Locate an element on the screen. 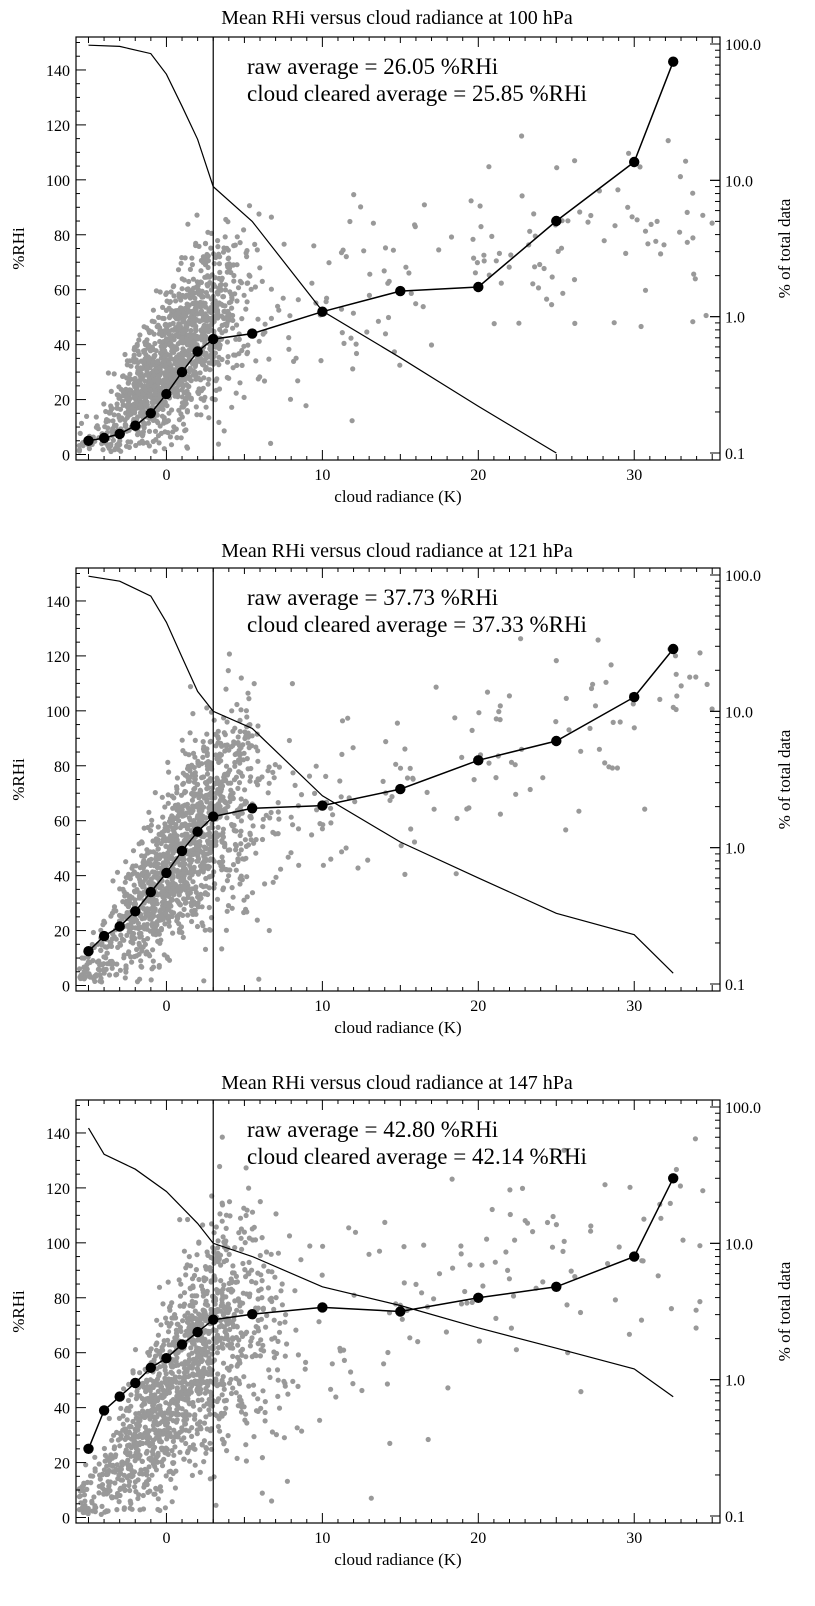 This screenshot has width=815, height=1606. x-axis-label: cloud radiance (K) is located at coordinates (397, 496).